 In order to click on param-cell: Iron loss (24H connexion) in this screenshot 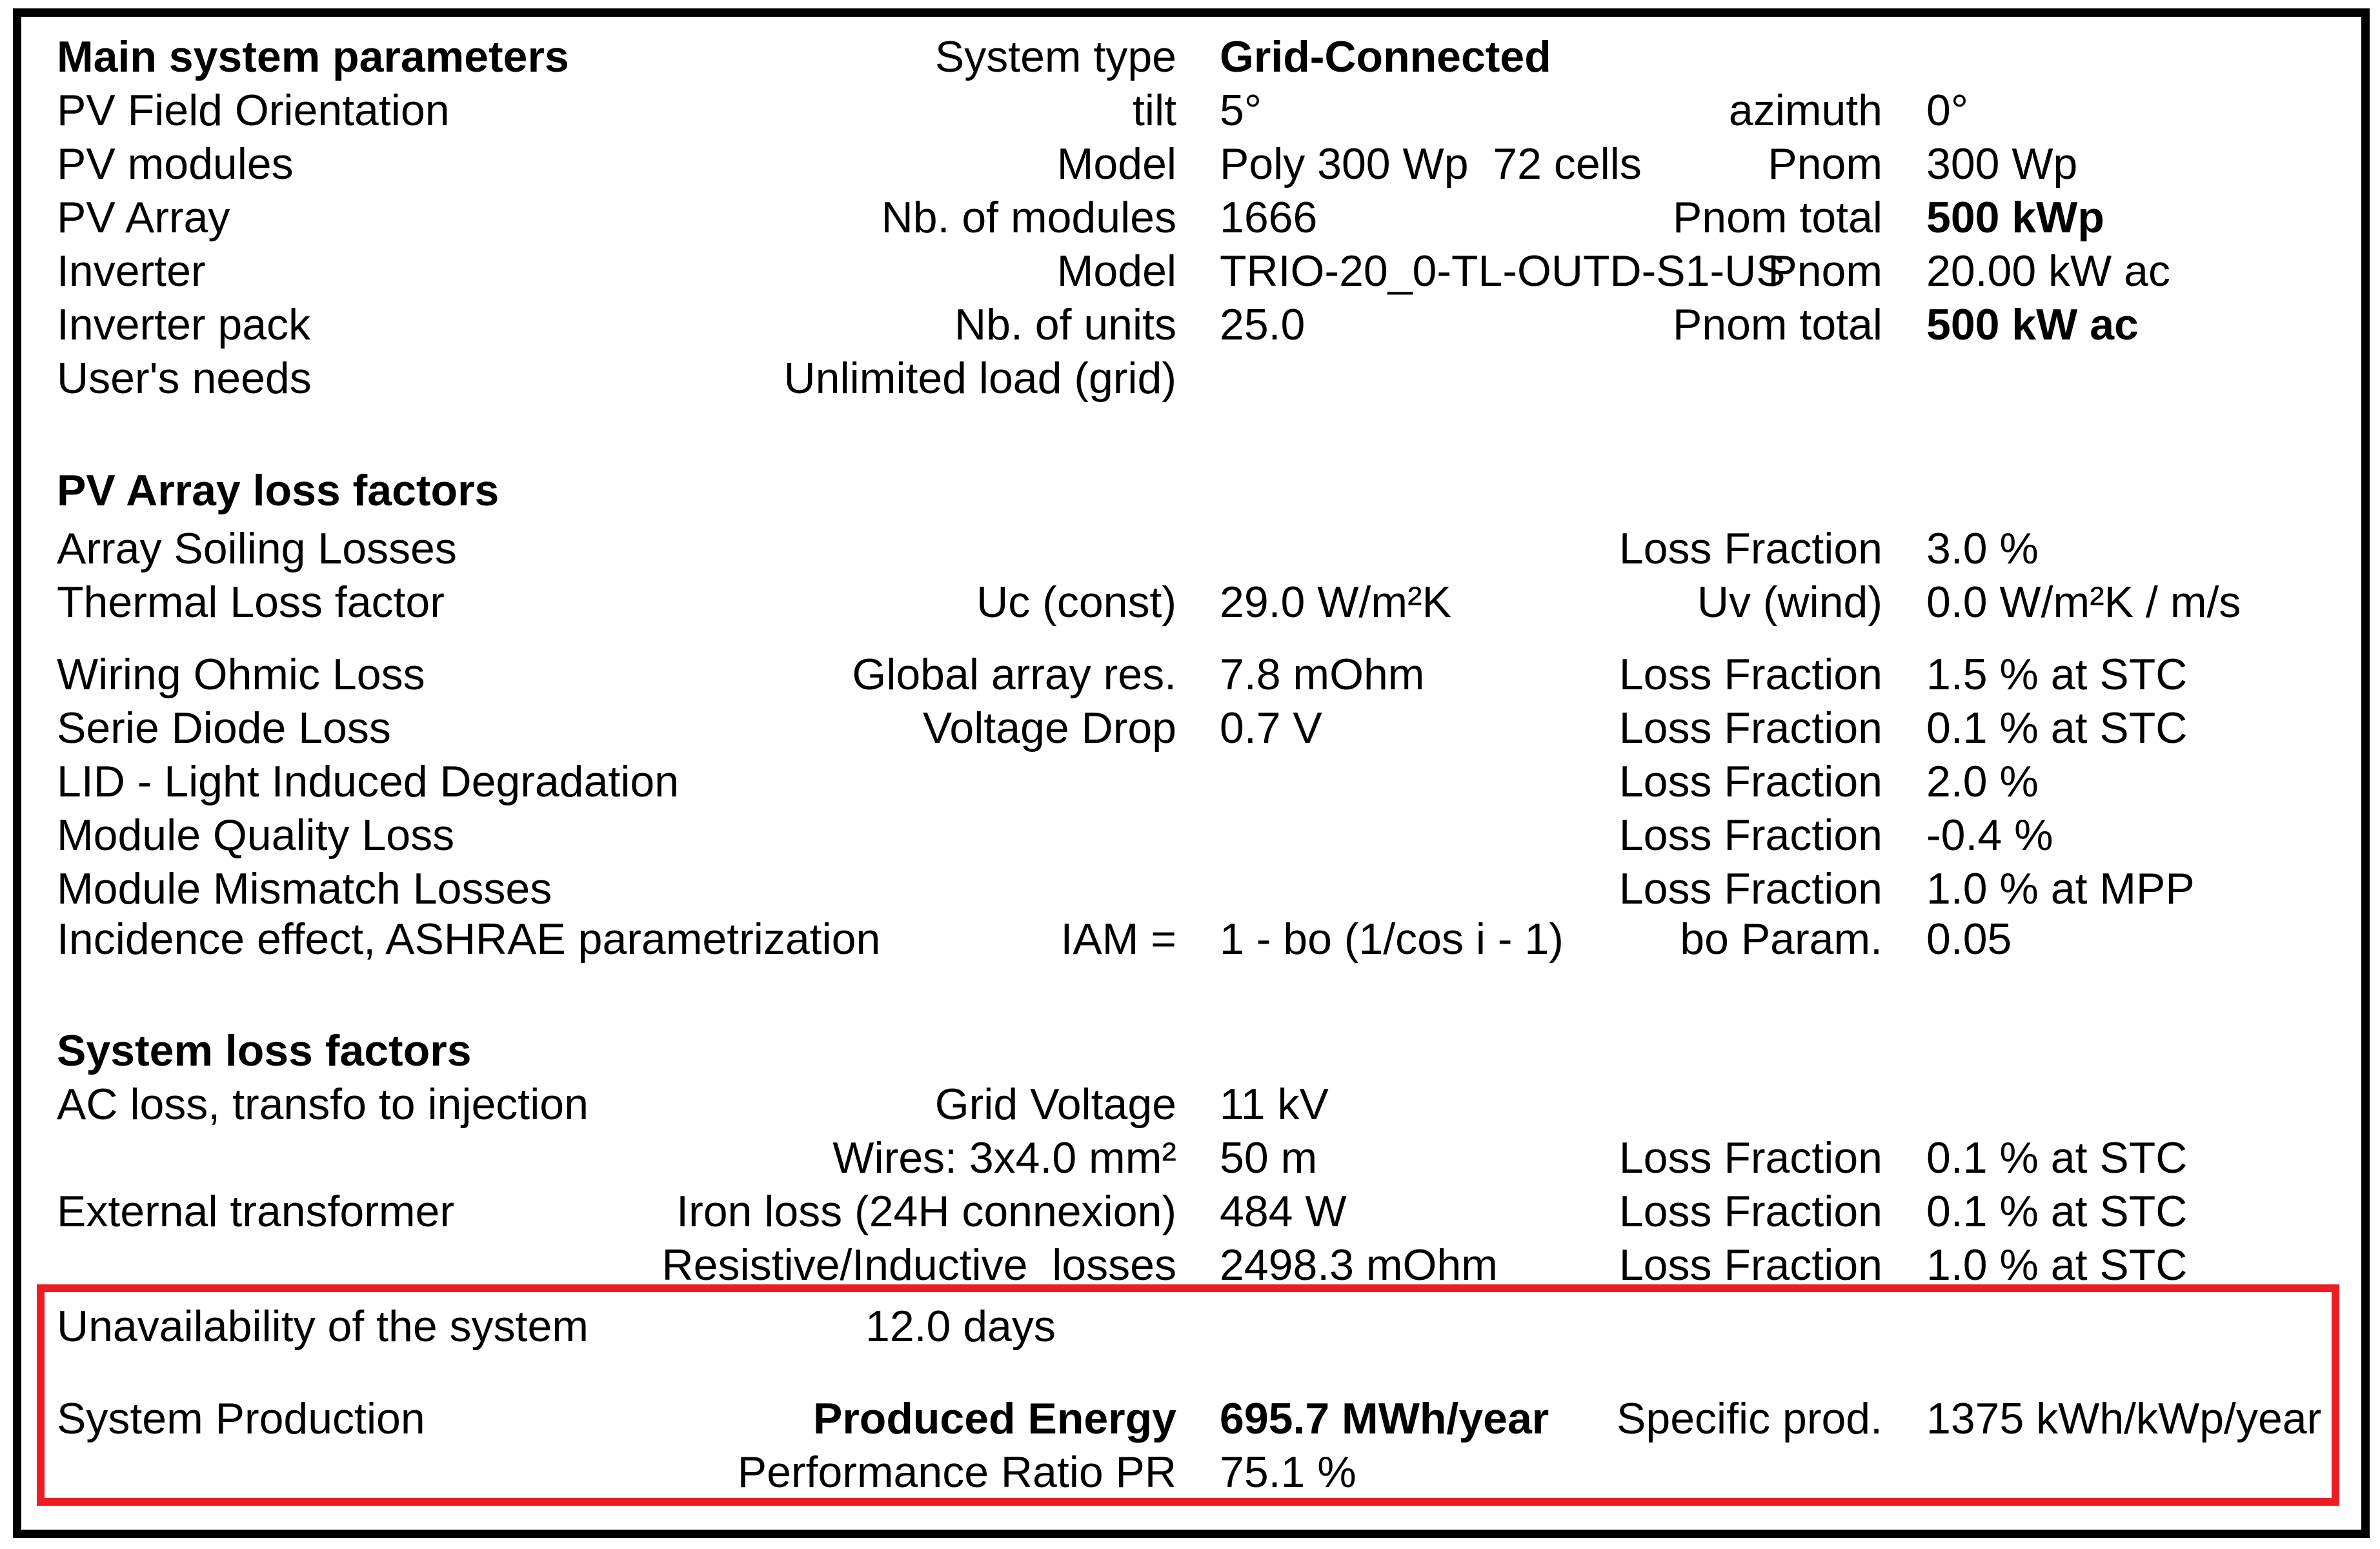, I will do `click(926, 1211)`.